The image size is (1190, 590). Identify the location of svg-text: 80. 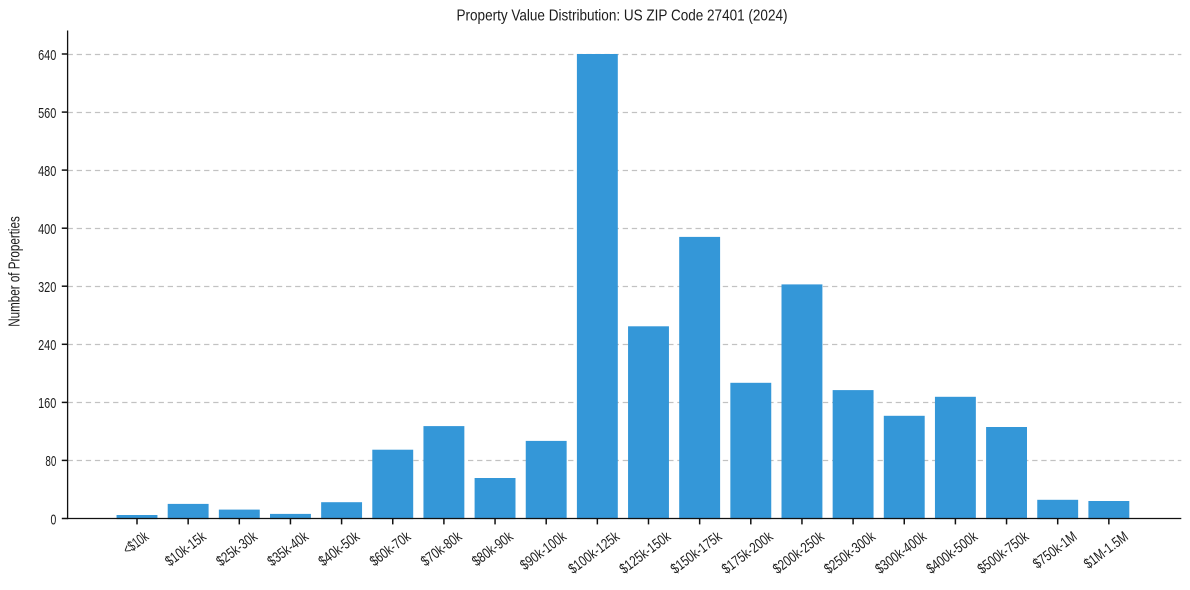
(50, 462).